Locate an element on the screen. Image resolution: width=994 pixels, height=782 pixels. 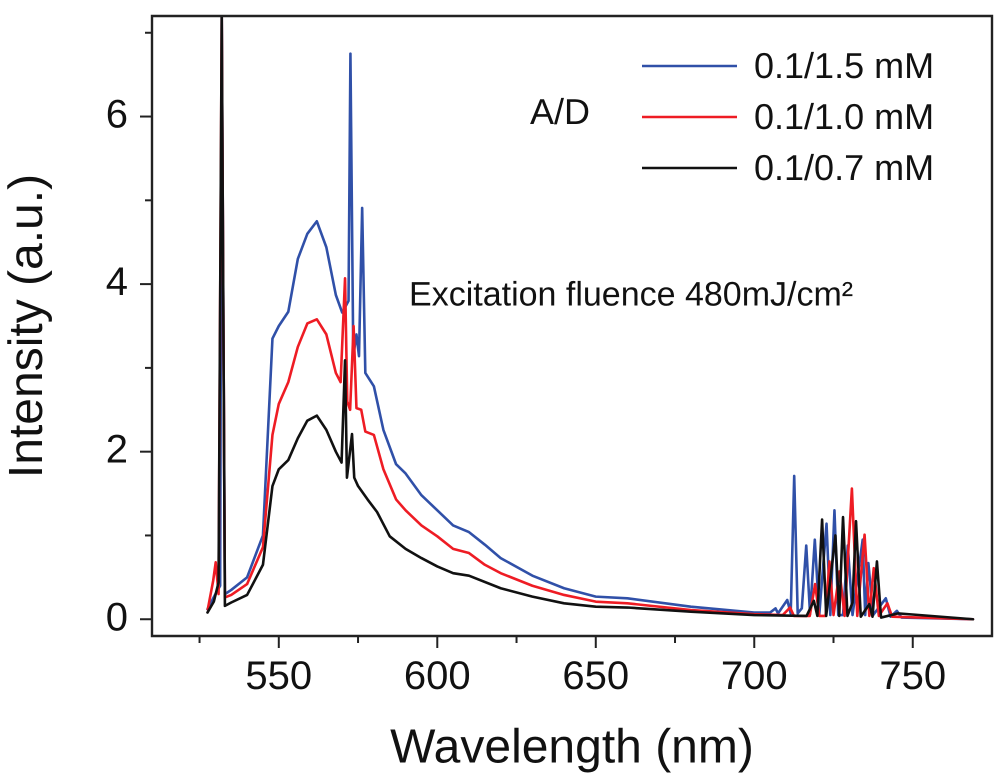
annotation: A/D is located at coordinates (560, 111).